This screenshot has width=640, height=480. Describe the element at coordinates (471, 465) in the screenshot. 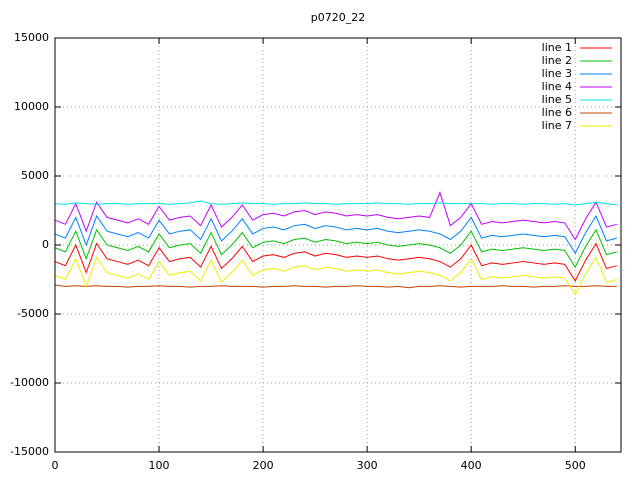

I see `x-tick-label: 400` at that location.